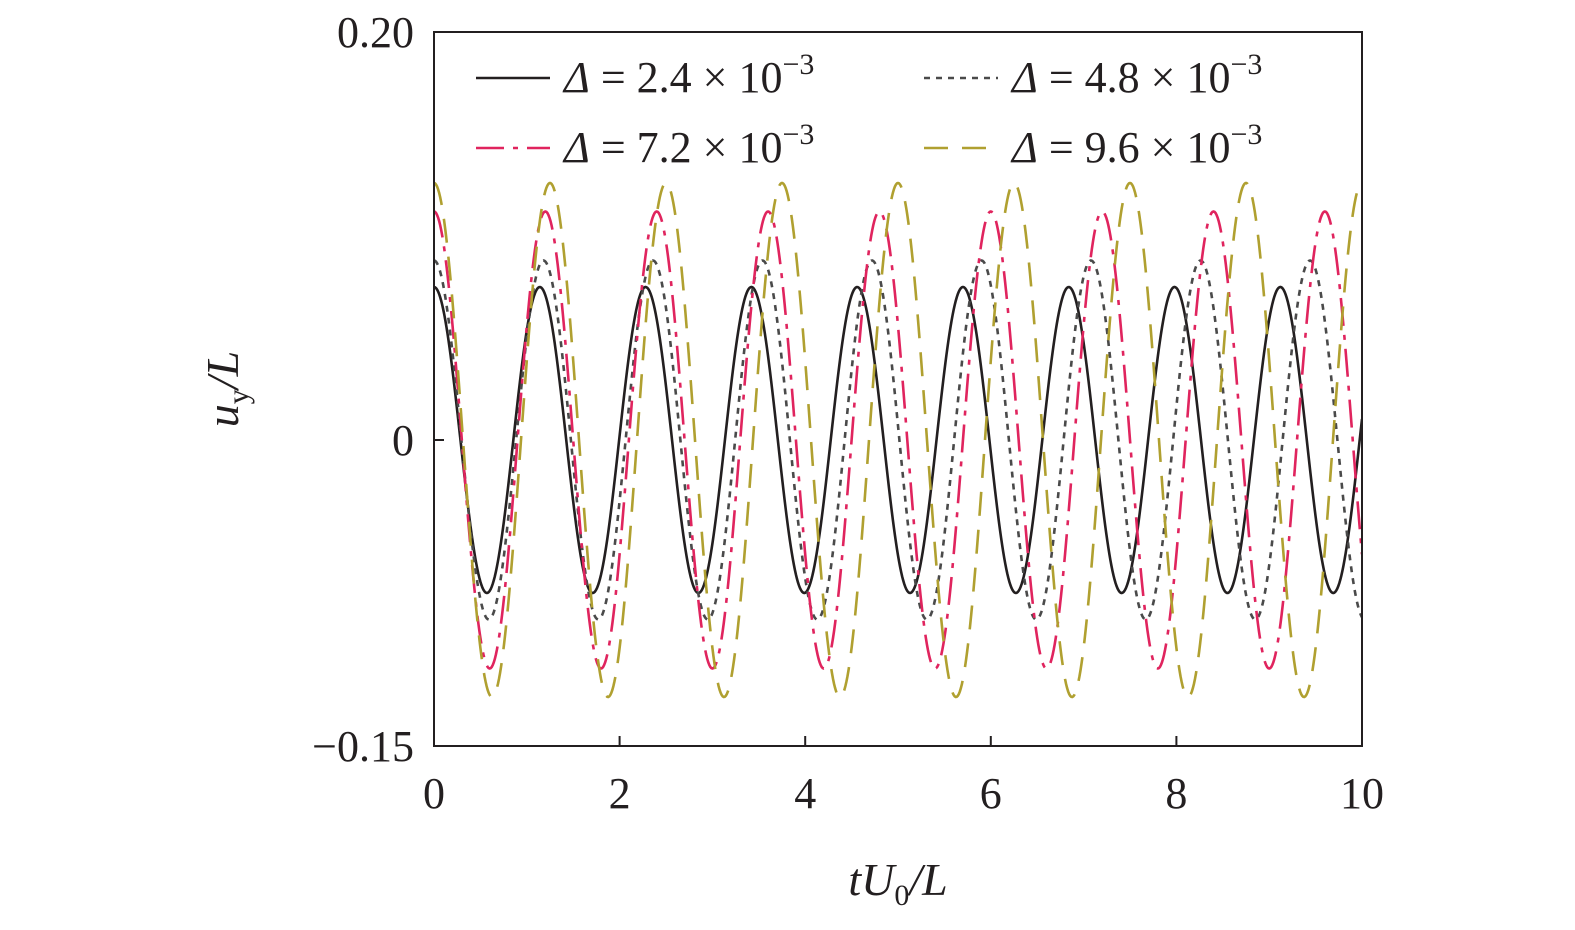 The width and height of the screenshot is (1575, 930). What do you see at coordinates (1136, 145) in the screenshot?
I see `legend-label-4: Δ = 9.6 × 10−3` at bounding box center [1136, 145].